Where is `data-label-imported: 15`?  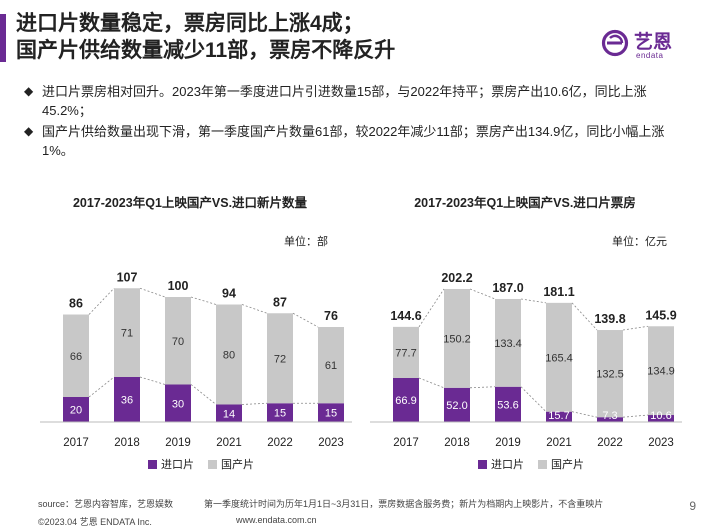
data-label-imported: 15 is located at coordinates (280, 414).